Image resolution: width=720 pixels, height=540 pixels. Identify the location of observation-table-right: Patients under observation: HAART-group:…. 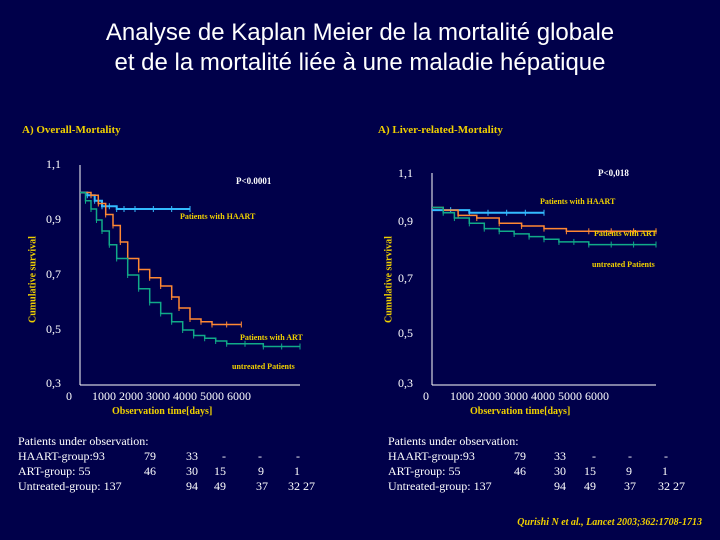
(548, 464).